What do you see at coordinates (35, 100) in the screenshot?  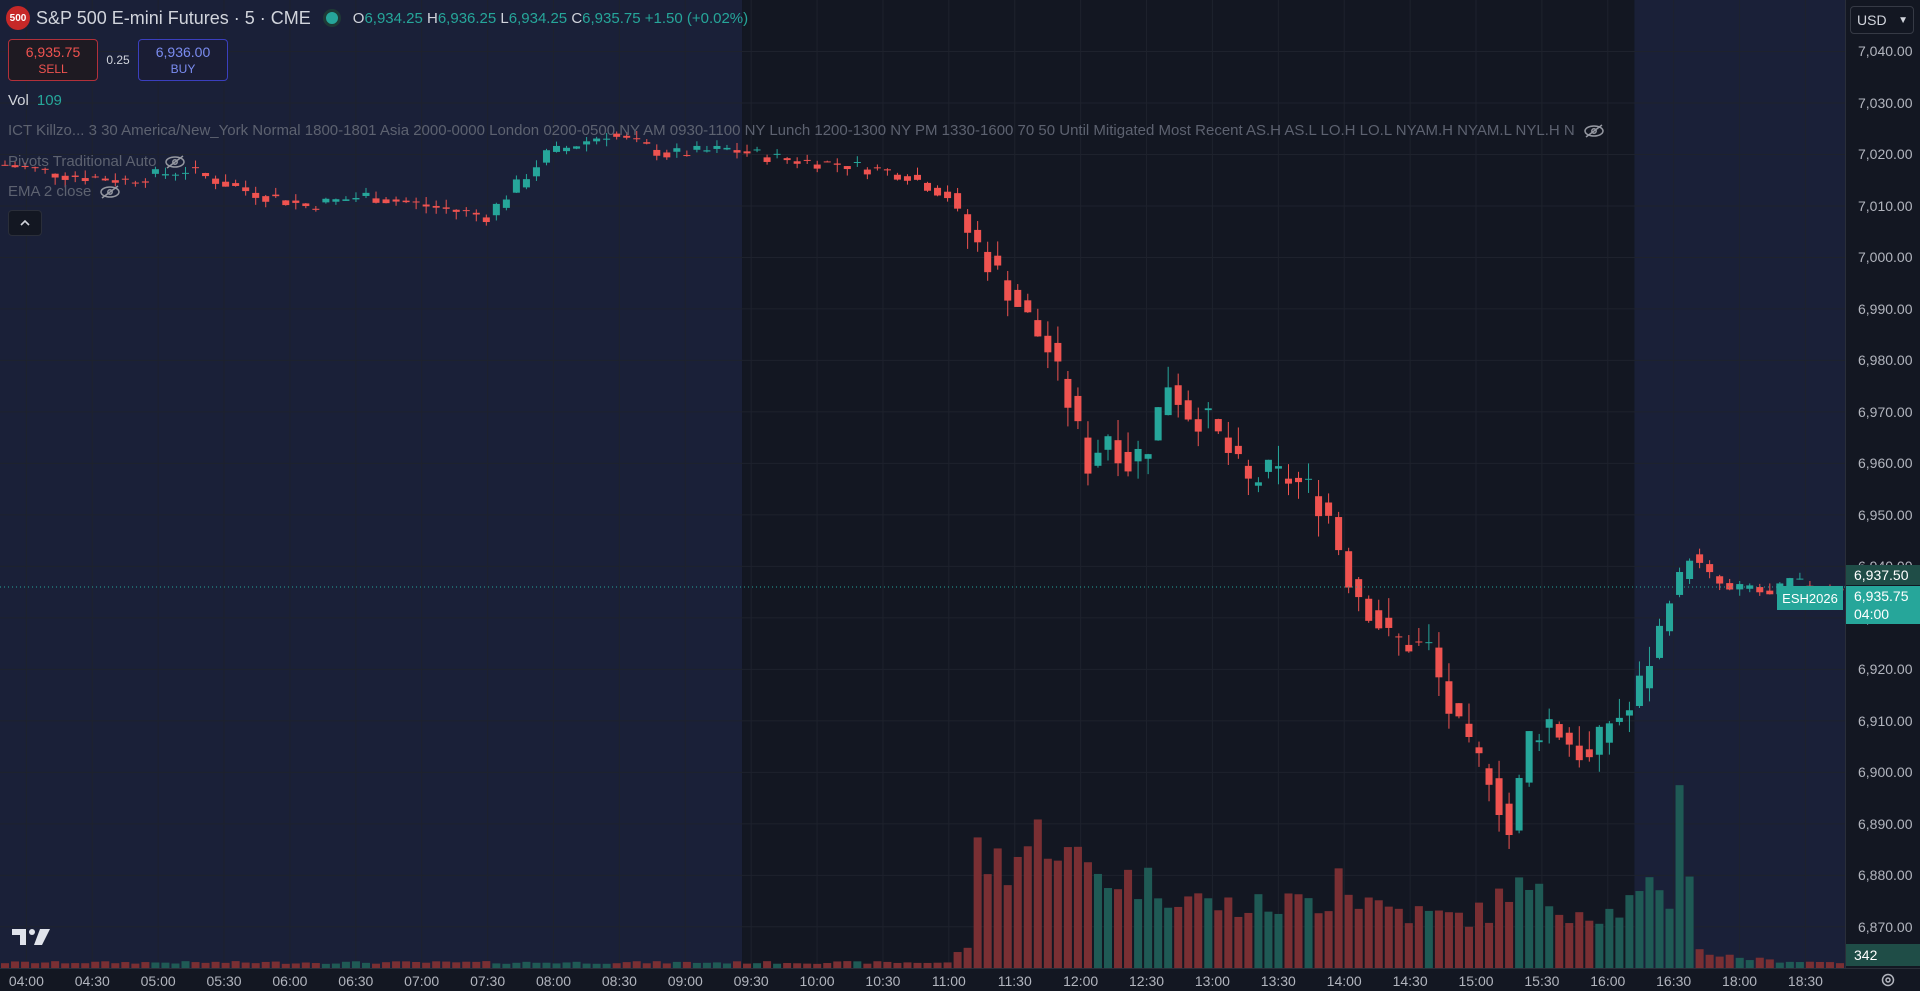 I see `volume-indicator-legend: Vol 109` at bounding box center [35, 100].